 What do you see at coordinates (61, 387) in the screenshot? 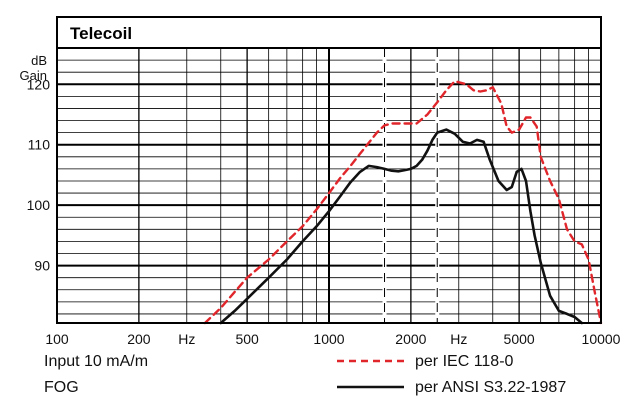
I see `mode-annotation: FOG` at bounding box center [61, 387].